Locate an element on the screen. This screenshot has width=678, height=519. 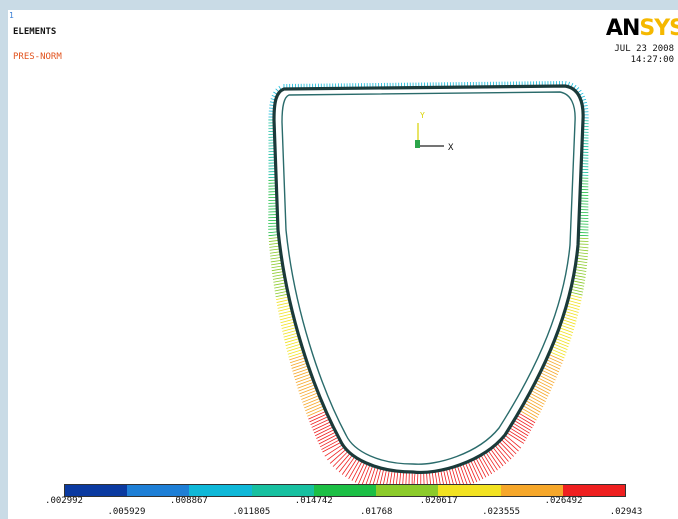
legend-tick-label: .008867 is located at coordinates (188, 501).